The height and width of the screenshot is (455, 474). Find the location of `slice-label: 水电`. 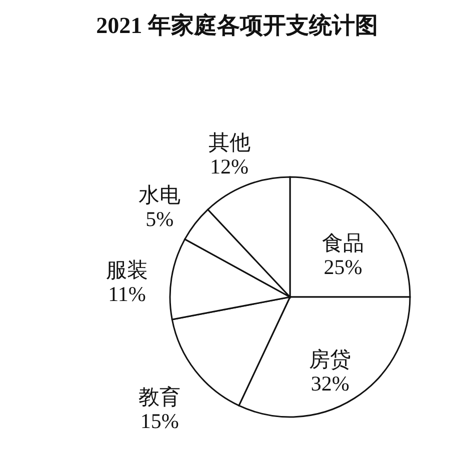

slice-label: 水电 is located at coordinates (159, 194).